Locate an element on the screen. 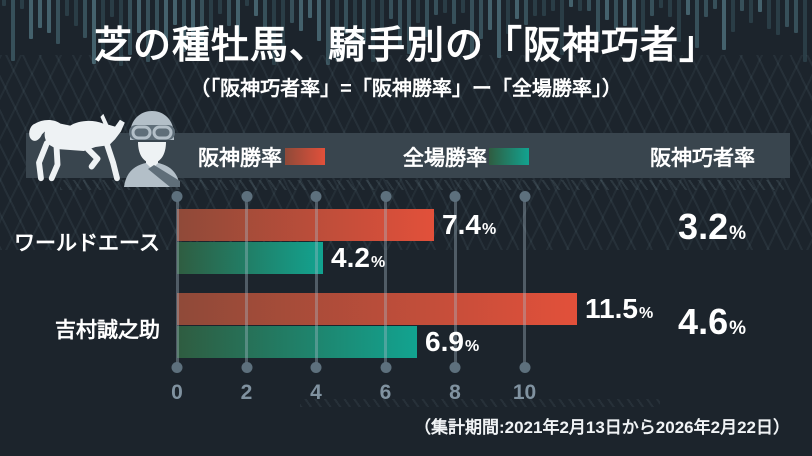 The width and height of the screenshot is (812, 456). x-tick-label: 2 is located at coordinates (246, 392).